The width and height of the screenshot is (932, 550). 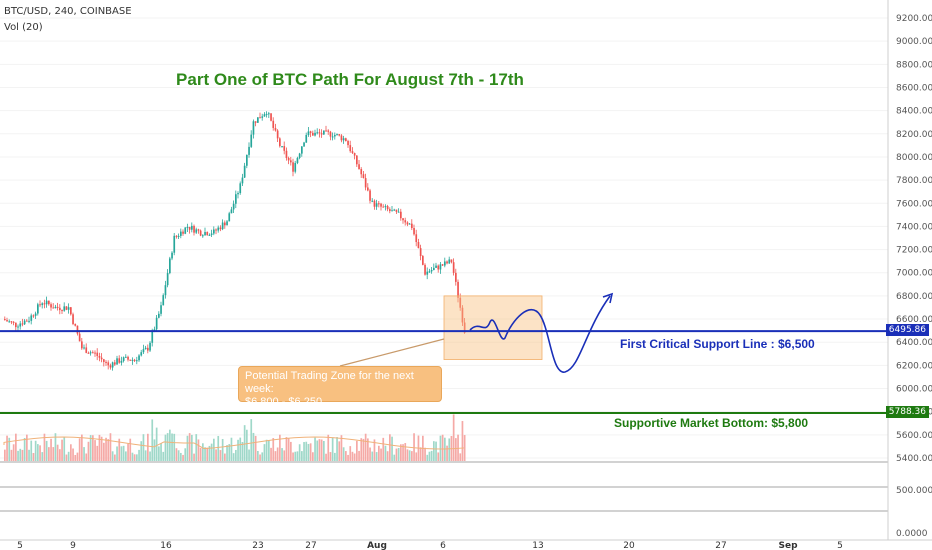 I want to click on support-line-label: First Critical Support Line : $6,500, so click(x=717, y=344).